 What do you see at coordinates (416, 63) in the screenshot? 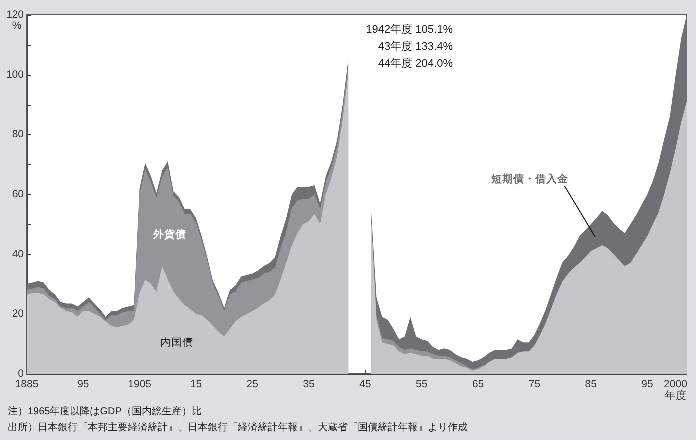
I see `annotation: 44年度 204.0%` at bounding box center [416, 63].